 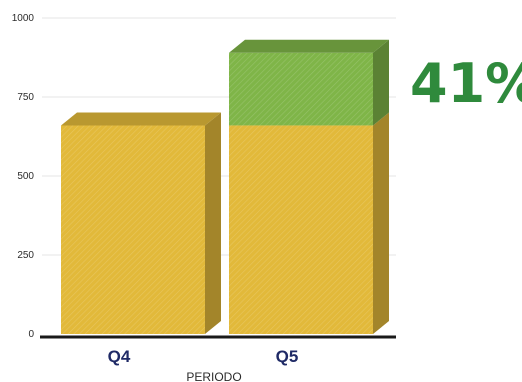 What do you see at coordinates (23, 18) in the screenshot?
I see `y-tick-label: 1000` at bounding box center [23, 18].